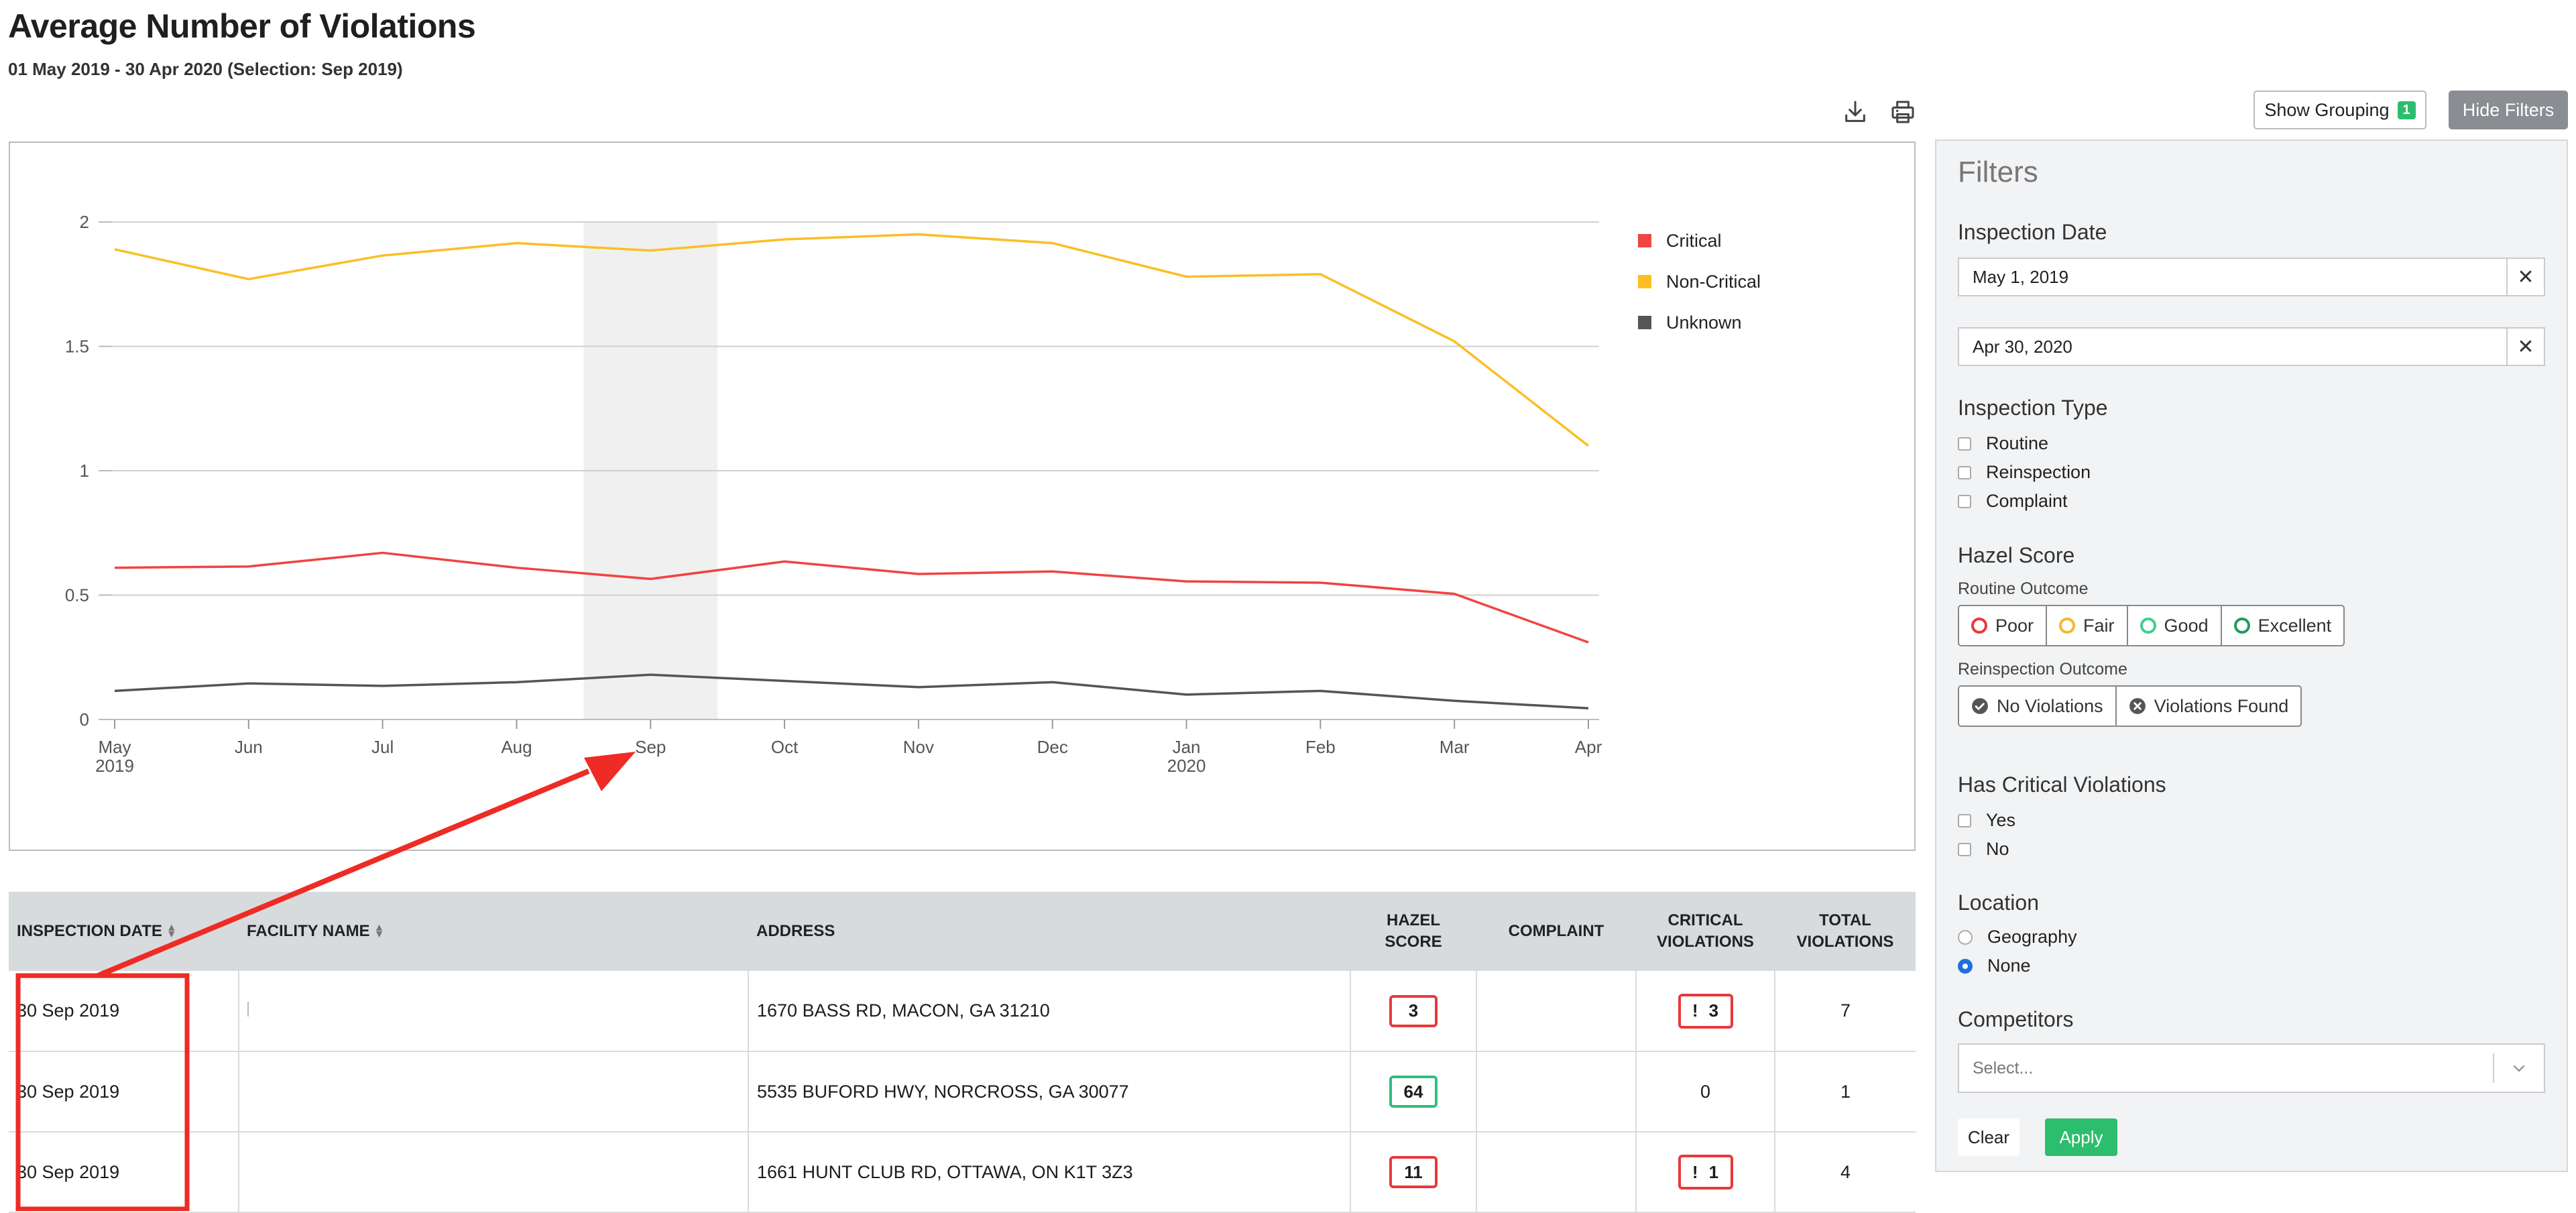  What do you see at coordinates (84, 222) in the screenshot?
I see `y-tick-label: 2` at bounding box center [84, 222].